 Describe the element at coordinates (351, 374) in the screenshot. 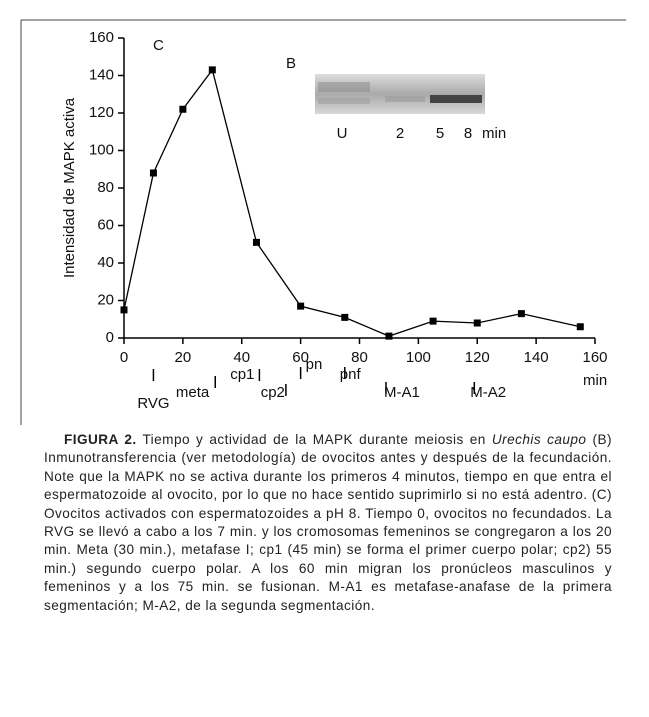

I see `event-label: pnf` at that location.